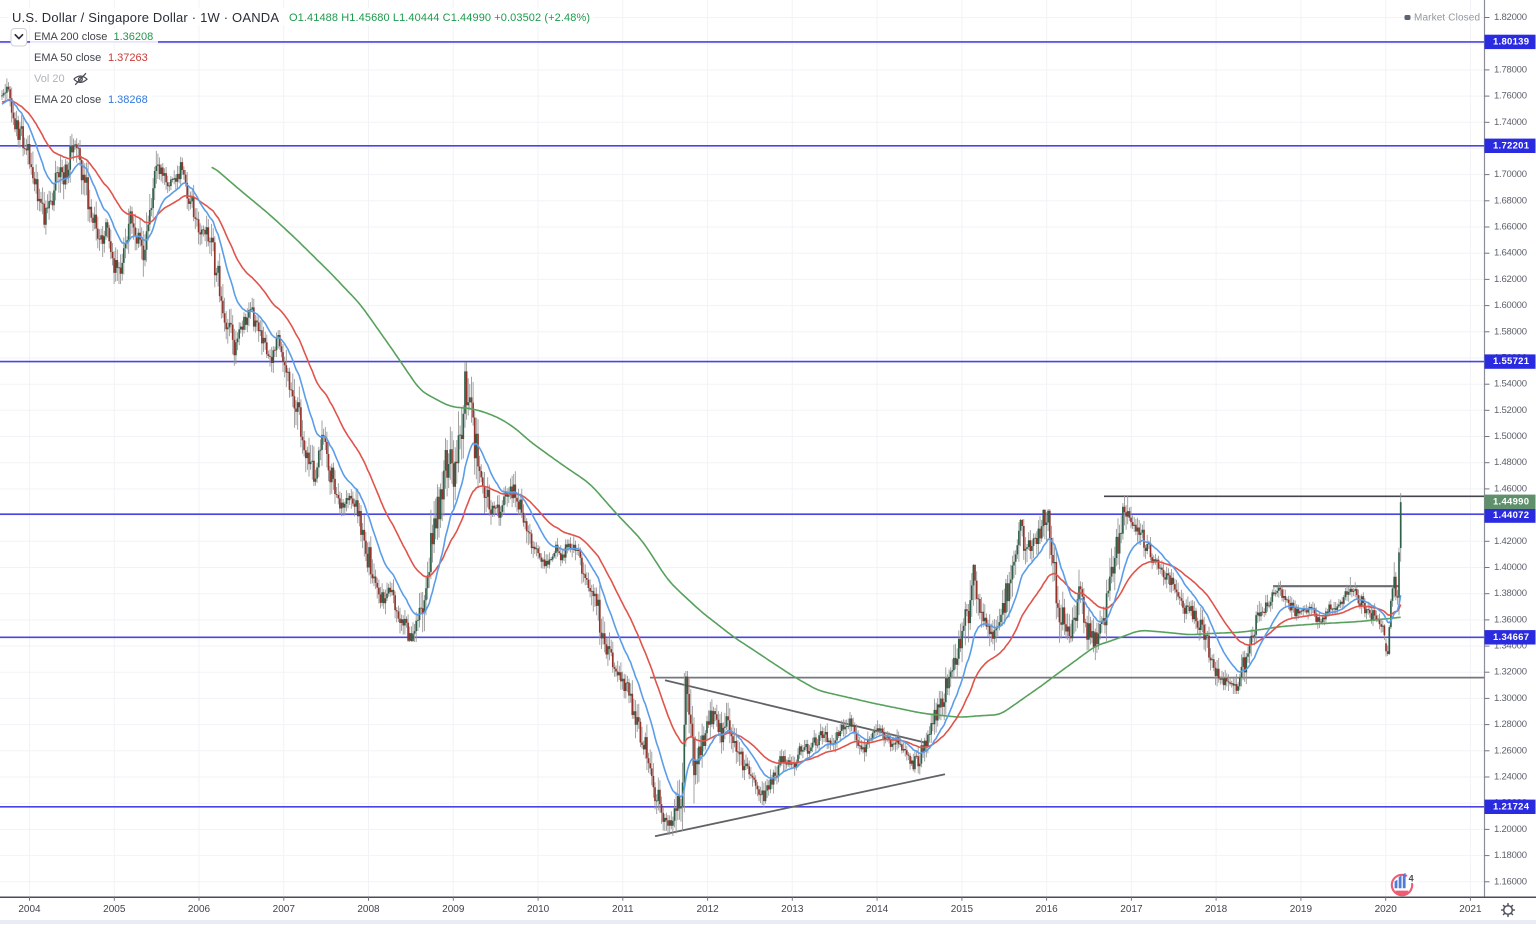 Image resolution: width=1536 pixels, height=929 pixels. What do you see at coordinates (1386, 909) in the screenshot?
I see `svg-text: 2020` at bounding box center [1386, 909].